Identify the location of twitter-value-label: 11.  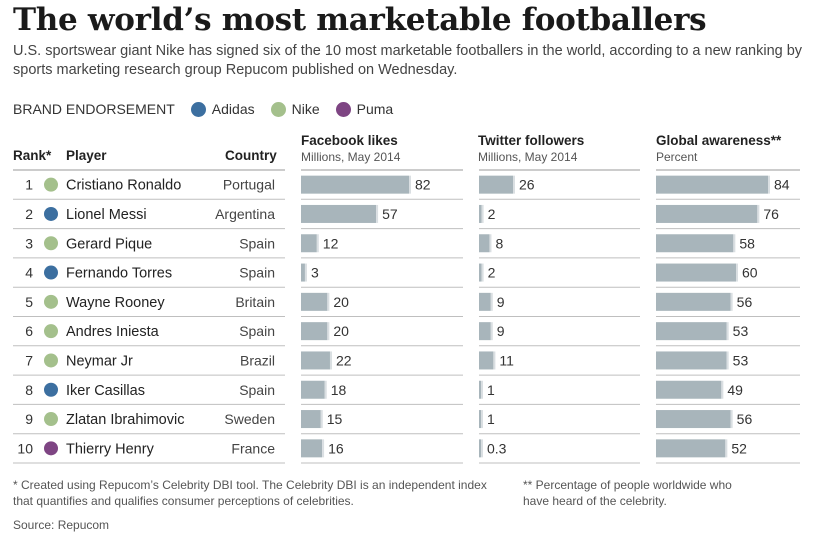
(506, 360).